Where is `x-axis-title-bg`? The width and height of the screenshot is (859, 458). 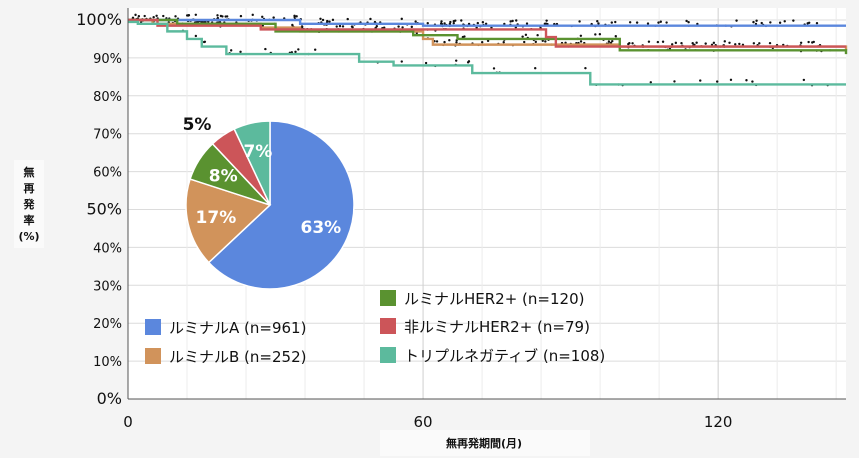 x-axis-title-bg is located at coordinates (485, 443).